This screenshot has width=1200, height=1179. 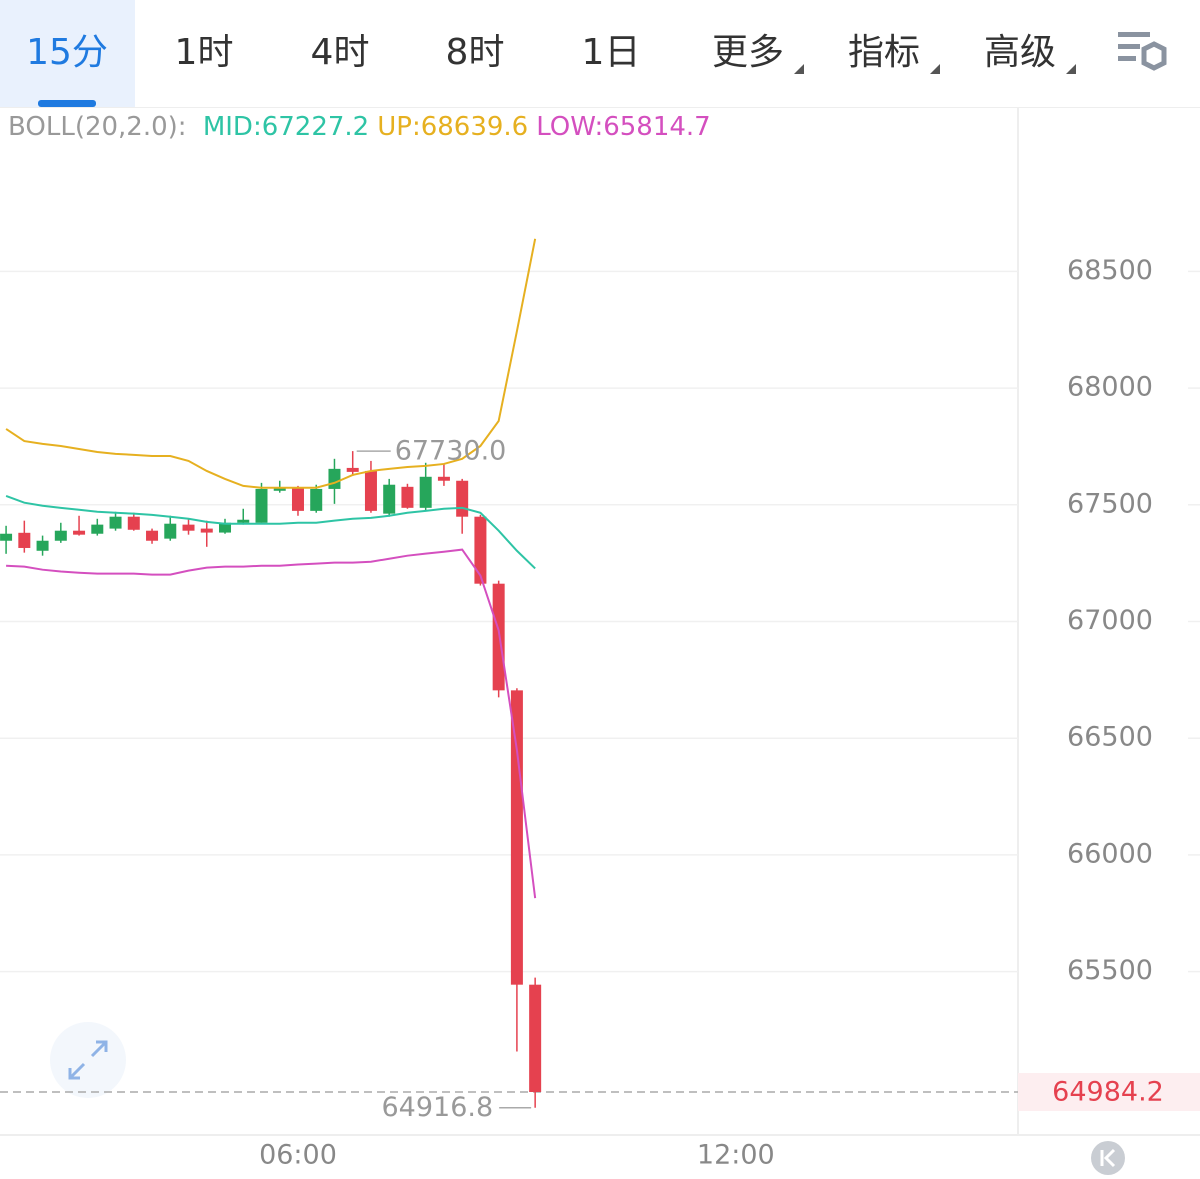 What do you see at coordinates (67, 53) in the screenshot?
I see `period-tab: 15分` at bounding box center [67, 53].